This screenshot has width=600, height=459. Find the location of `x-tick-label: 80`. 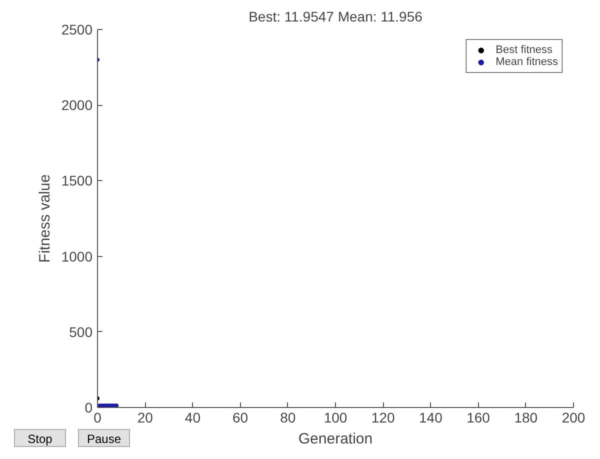

x-tick-label: 80 is located at coordinates (288, 418).